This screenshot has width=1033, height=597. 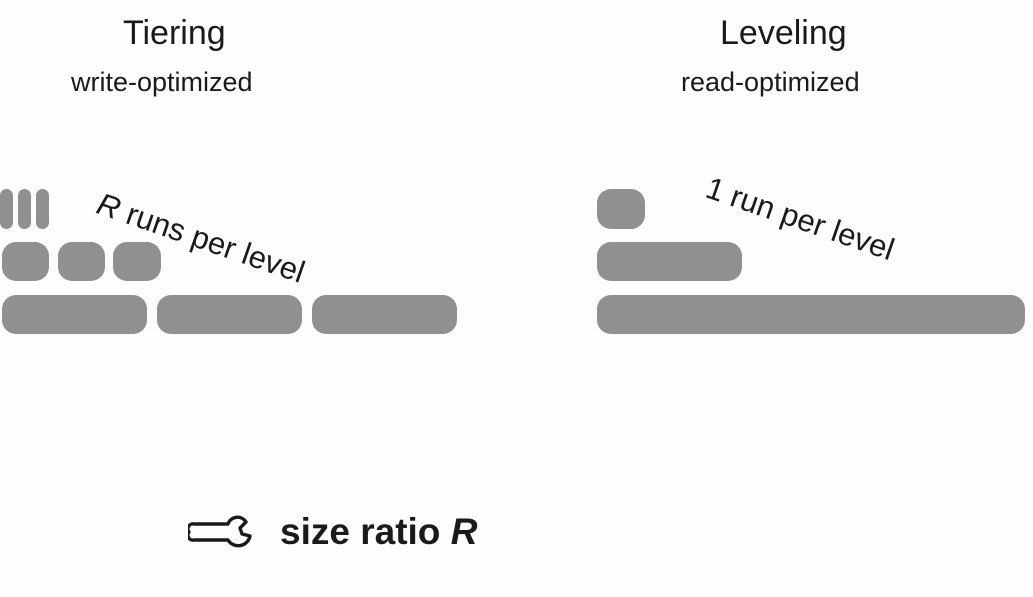 What do you see at coordinates (811, 314) in the screenshot?
I see `leveling-level-2-run` at bounding box center [811, 314].